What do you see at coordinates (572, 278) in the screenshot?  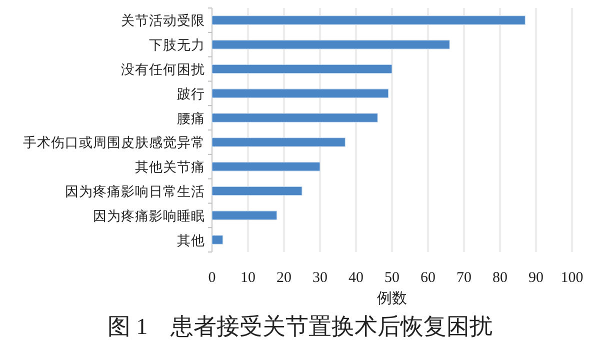 I see `x-tick-label: 100` at bounding box center [572, 278].